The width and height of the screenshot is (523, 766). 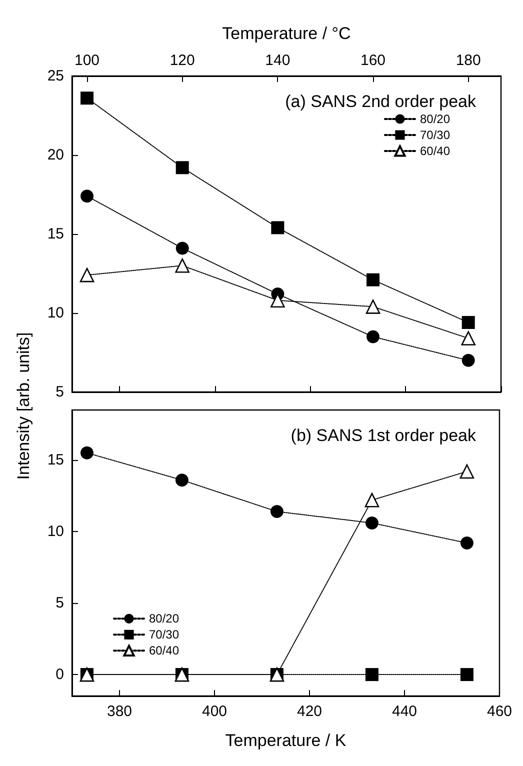 I want to click on x2-tick-label: 120, so click(x=182, y=60).